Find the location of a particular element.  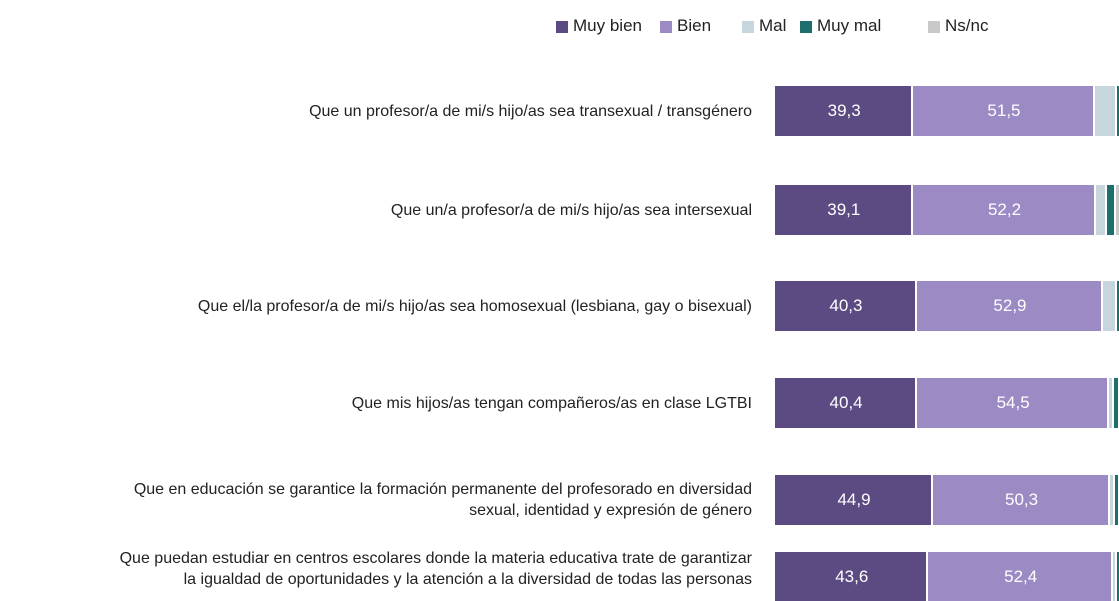

value-label: 52,4 is located at coordinates (1021, 576).